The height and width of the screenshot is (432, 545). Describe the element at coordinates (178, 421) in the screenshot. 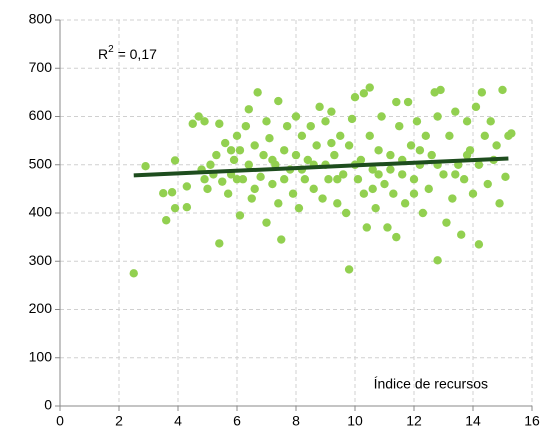

I see `x-tick-label: 4` at that location.